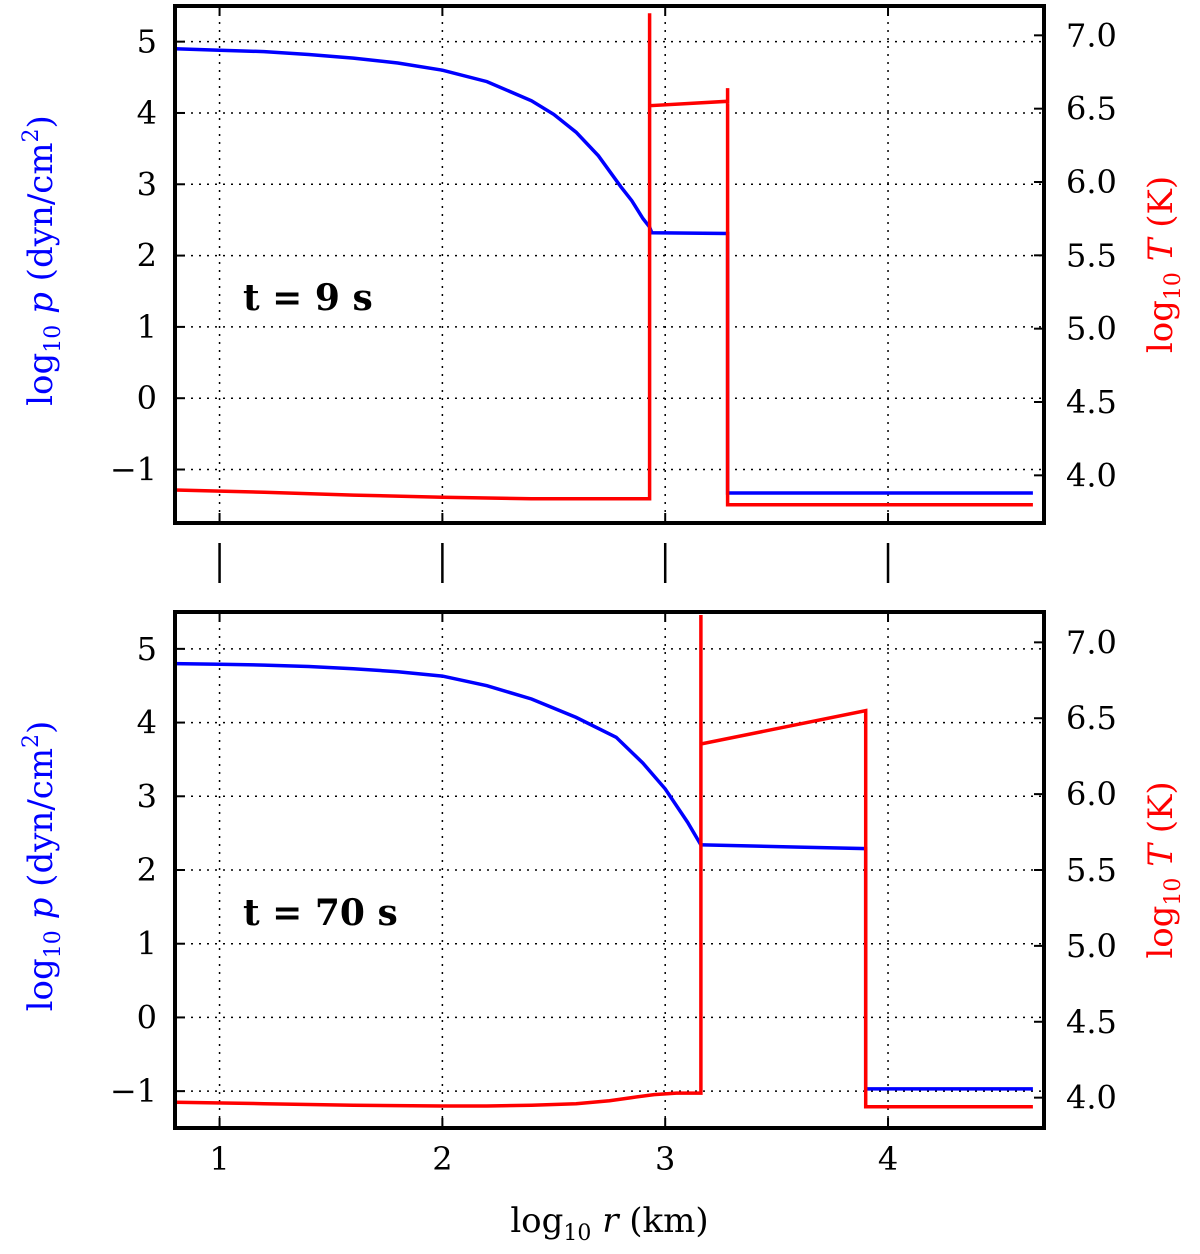 This screenshot has width=1200, height=1254. Describe the element at coordinates (219, 1159) in the screenshot. I see `x-tick-label: 1` at that location.